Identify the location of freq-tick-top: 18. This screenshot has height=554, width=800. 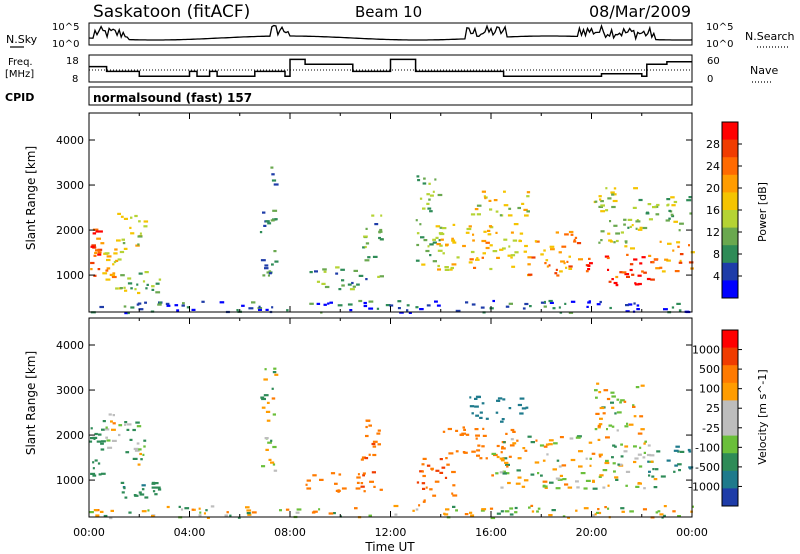
(72, 61).